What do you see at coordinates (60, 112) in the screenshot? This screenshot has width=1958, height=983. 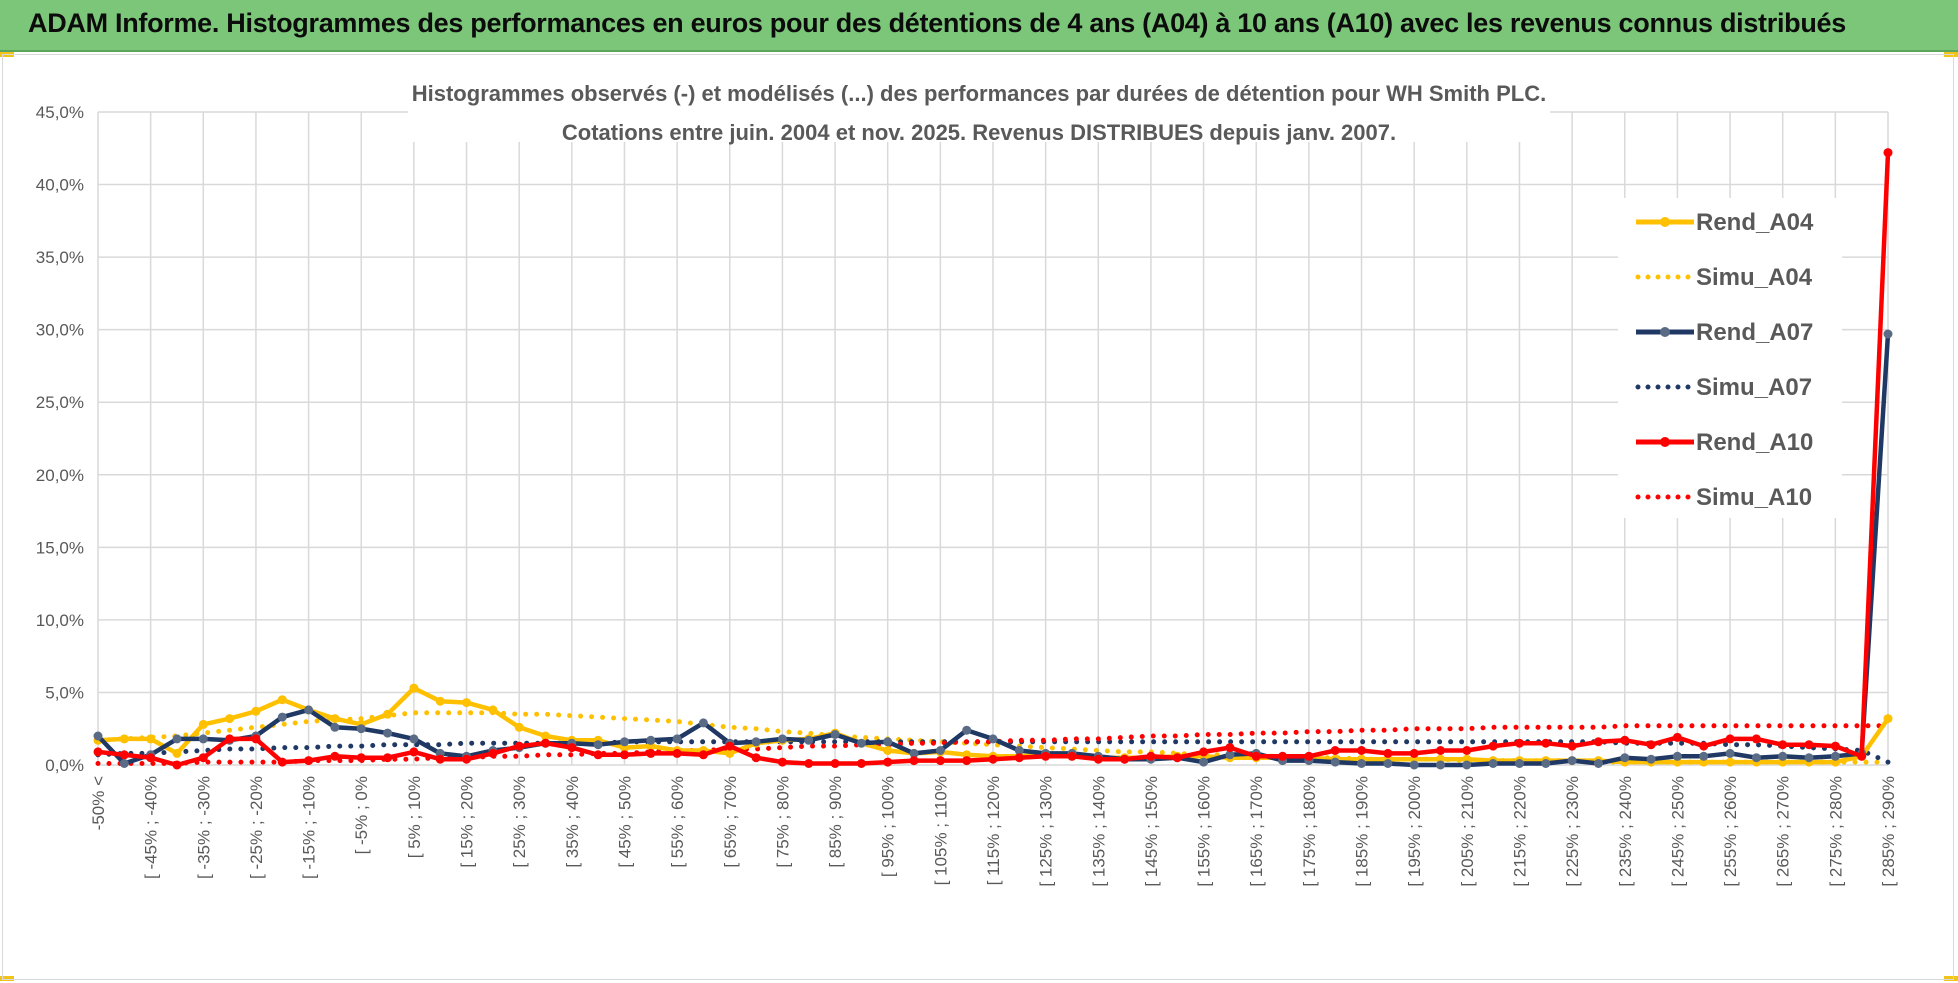 I see `y-tick-label: 45,0%` at bounding box center [60, 112].